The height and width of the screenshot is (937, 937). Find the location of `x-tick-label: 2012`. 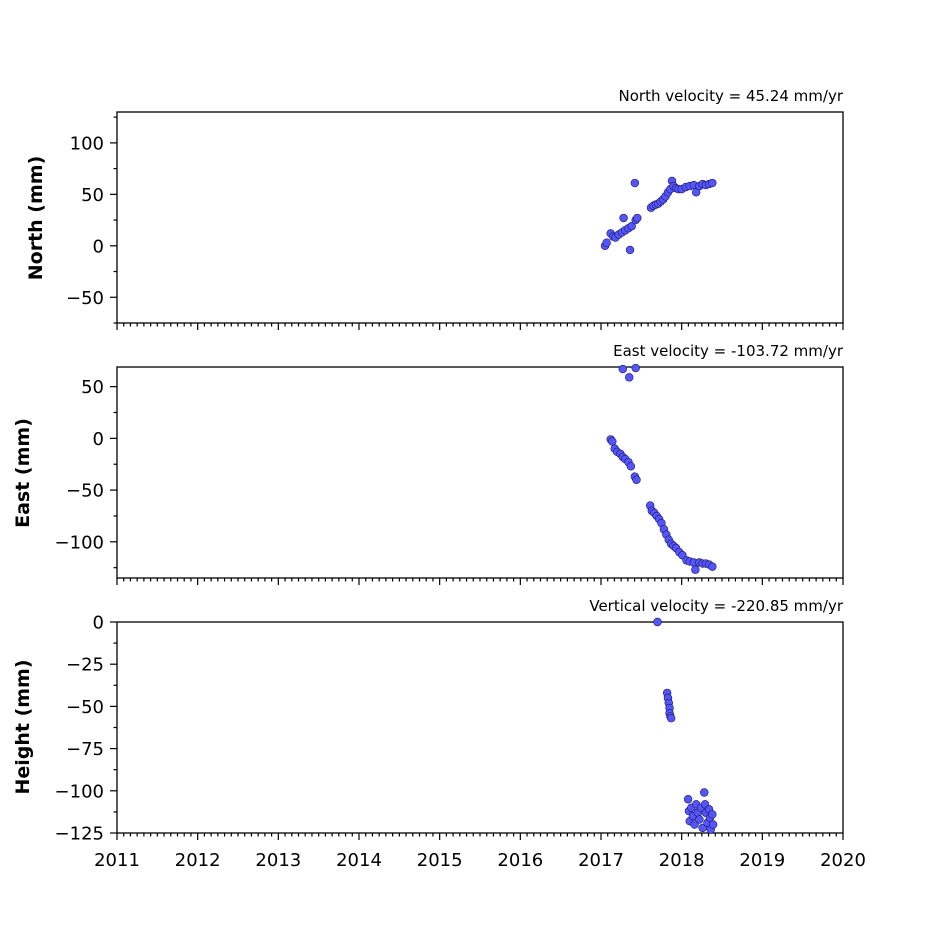

x-tick-label: 2012 is located at coordinates (198, 860).